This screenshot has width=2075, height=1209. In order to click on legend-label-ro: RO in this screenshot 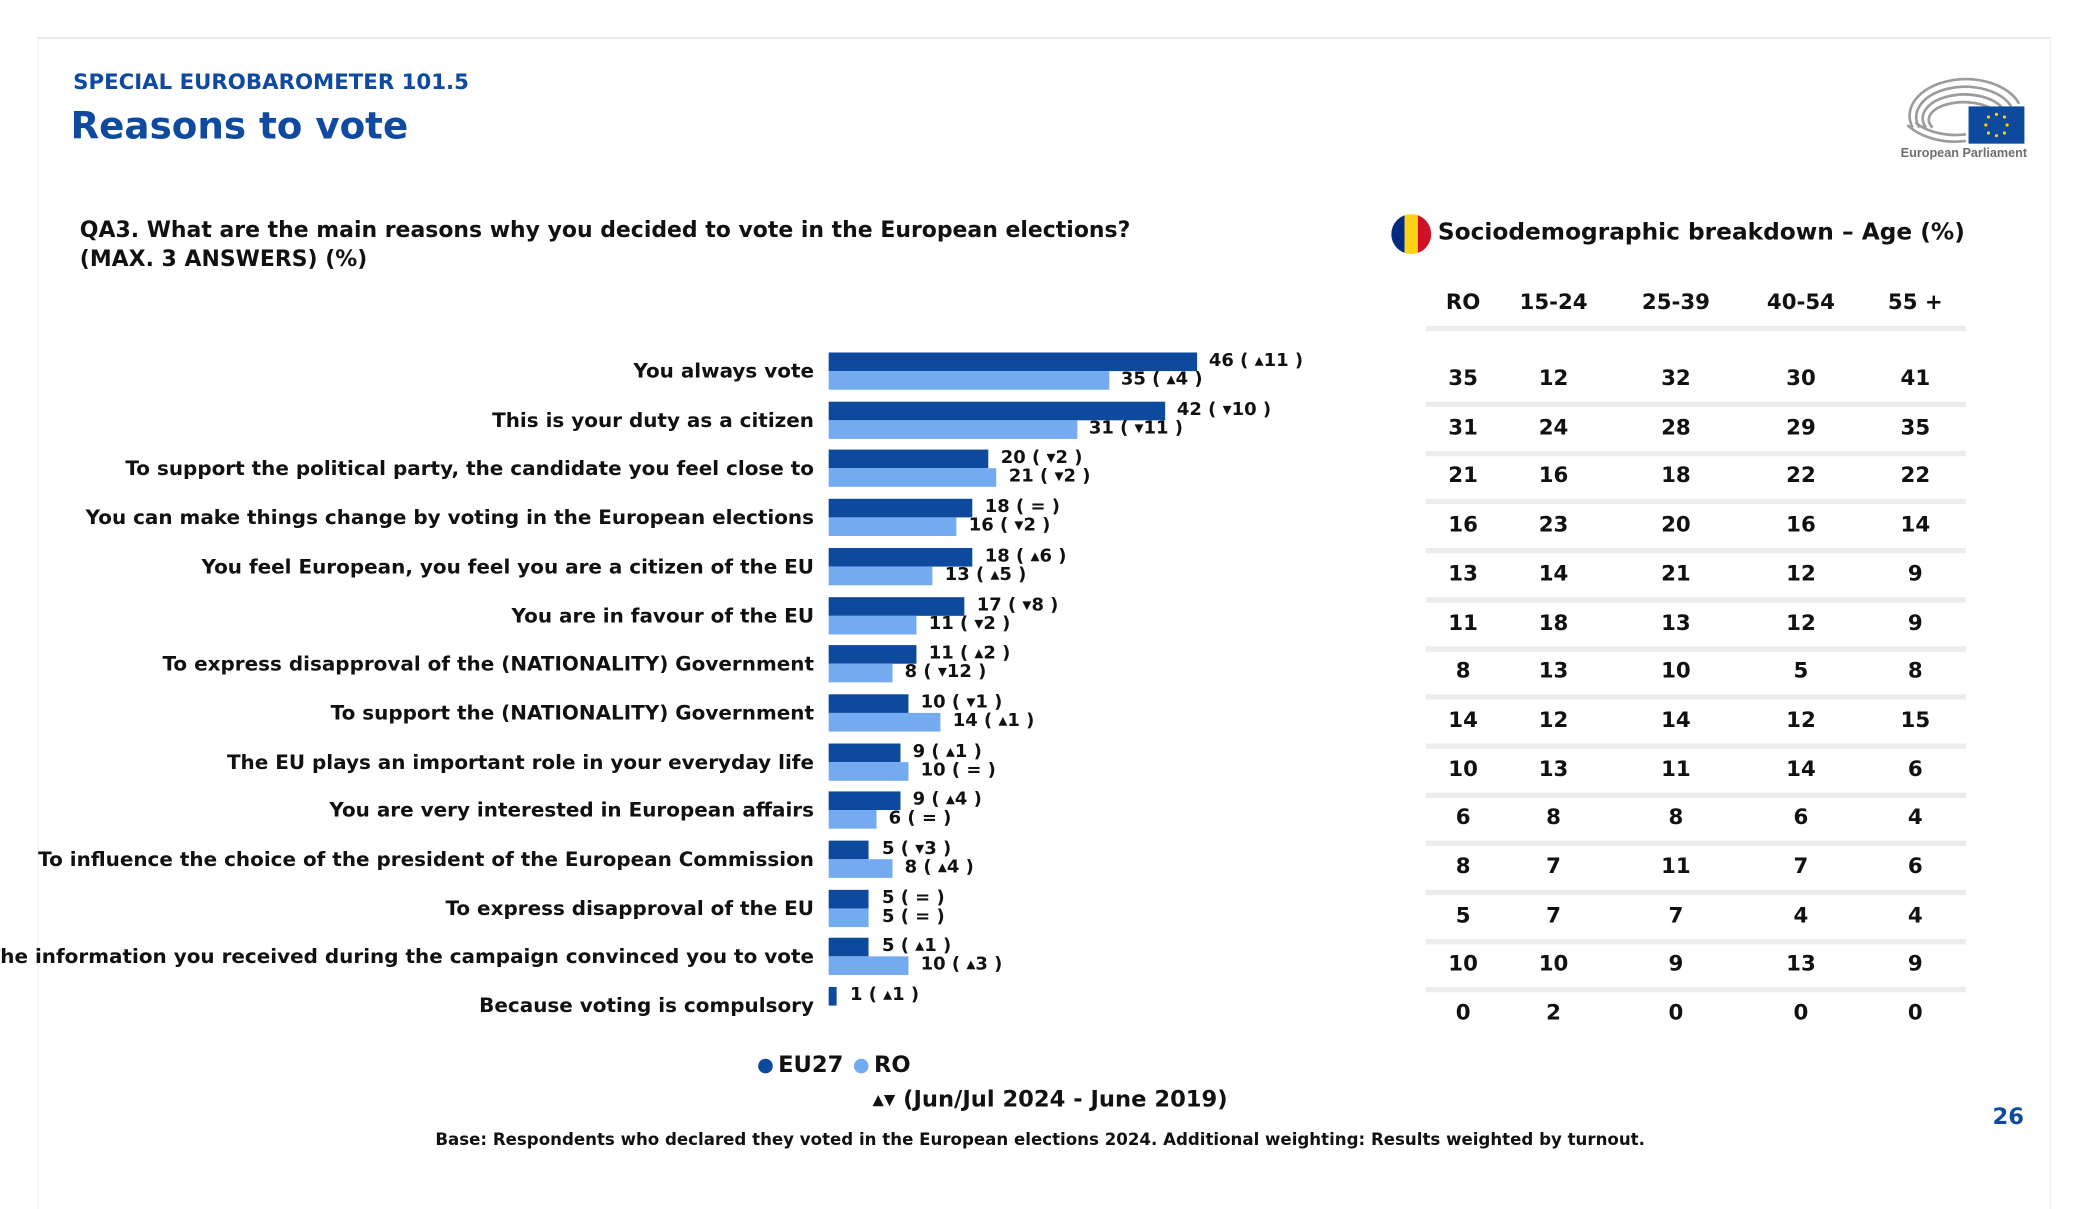, I will do `click(892, 1065)`.